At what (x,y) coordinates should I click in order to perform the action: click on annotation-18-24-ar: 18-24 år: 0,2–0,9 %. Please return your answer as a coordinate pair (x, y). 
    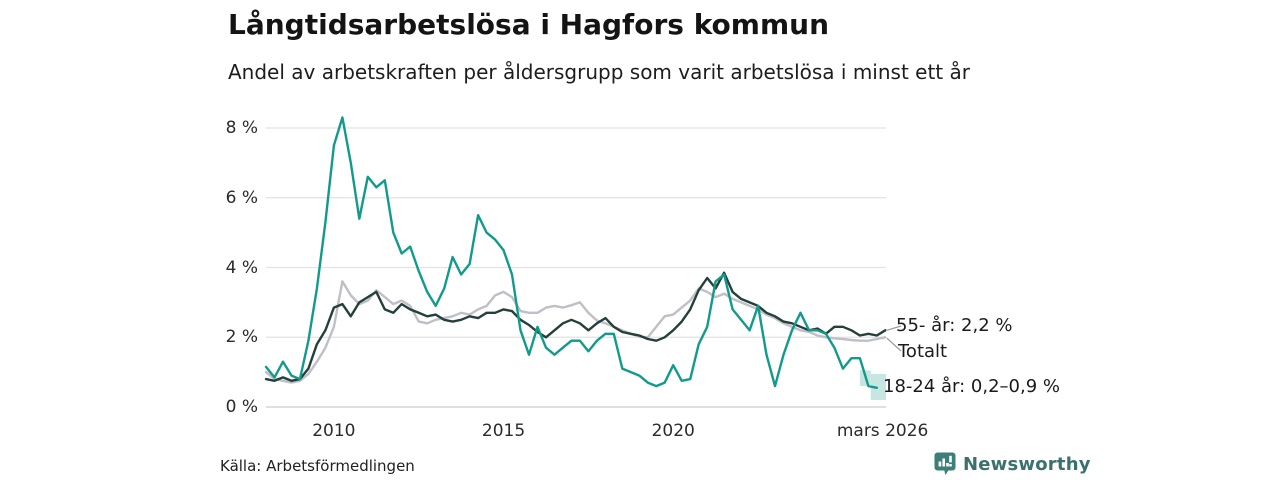
    Looking at the image, I should click on (972, 386).